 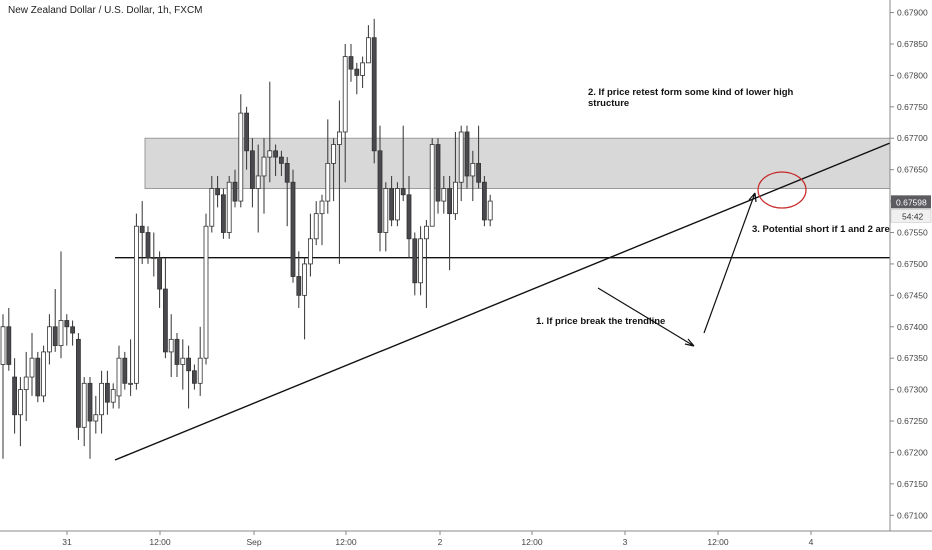 What do you see at coordinates (517, 163) in the screenshot?
I see `resistance-zone` at bounding box center [517, 163].